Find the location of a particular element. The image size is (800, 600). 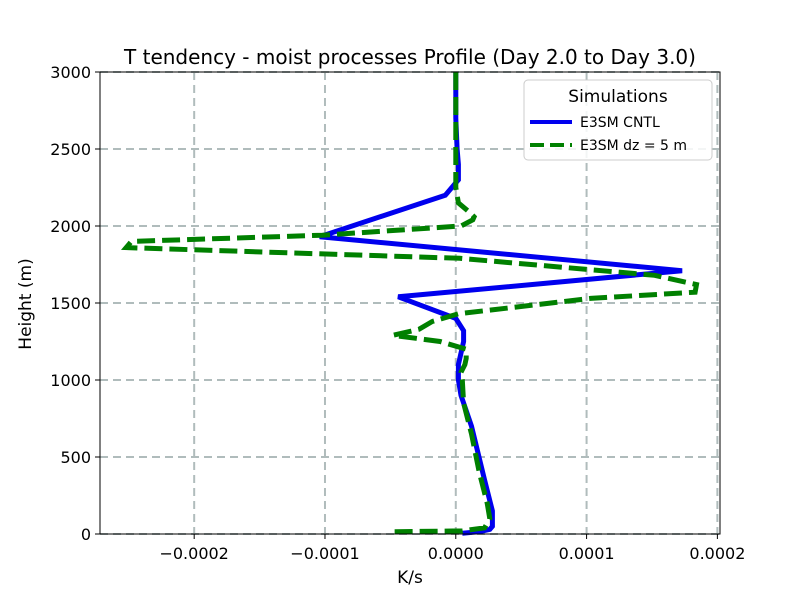

y-tick-label: 1000 is located at coordinates (70, 380).